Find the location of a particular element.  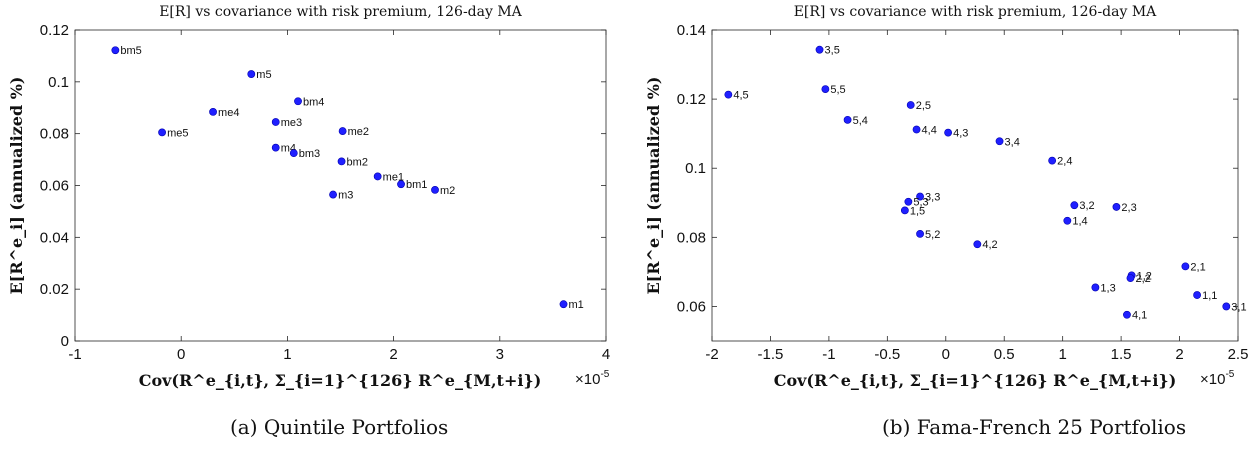

x-tick-label: 4 is located at coordinates (606, 354).